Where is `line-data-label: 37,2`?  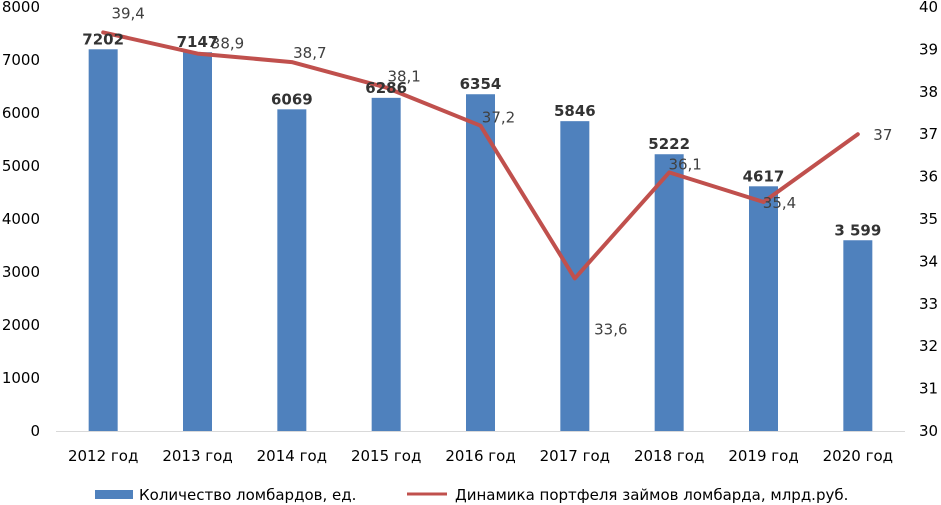 line-data-label: 37,2 is located at coordinates (498, 118).